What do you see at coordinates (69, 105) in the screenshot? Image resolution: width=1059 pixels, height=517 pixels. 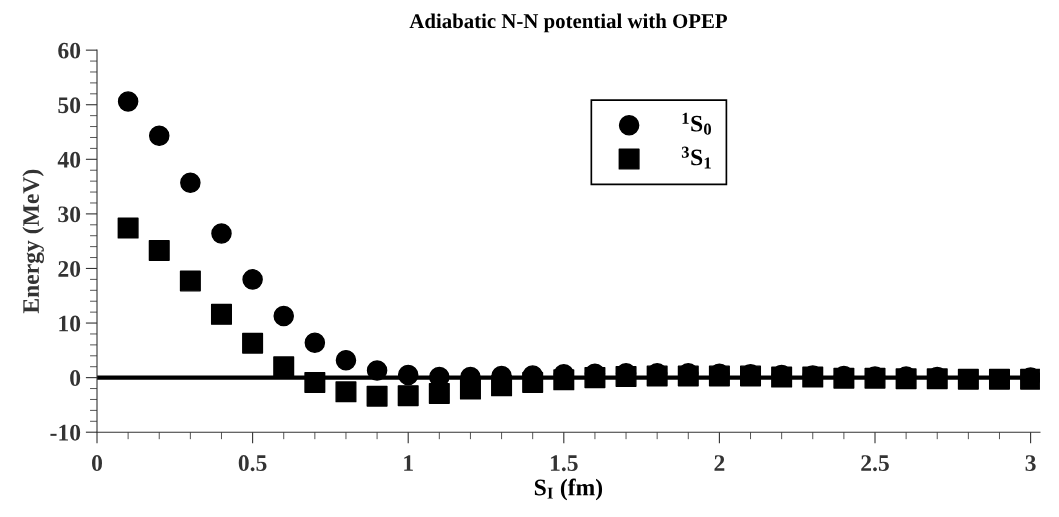 I see `y-tick-label: 50` at bounding box center [69, 105].